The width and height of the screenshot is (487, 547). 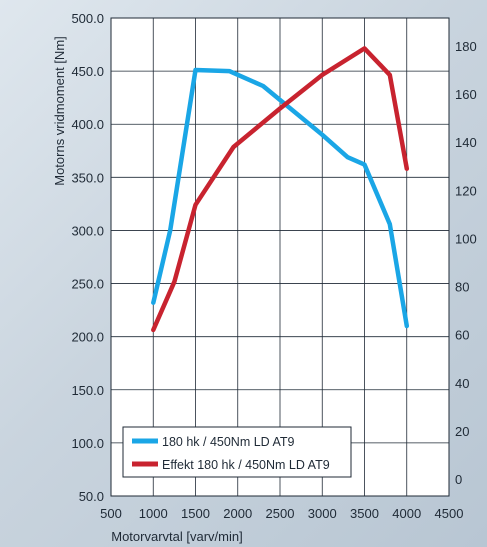 I want to click on y-tick-label: 400.0, so click(x=87, y=124).